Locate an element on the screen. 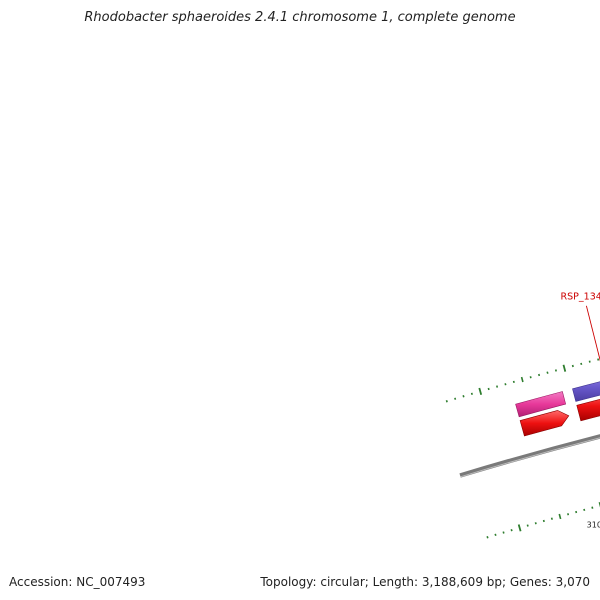 The width and height of the screenshot is (600, 600). backbone-arc is located at coordinates (529, 456).